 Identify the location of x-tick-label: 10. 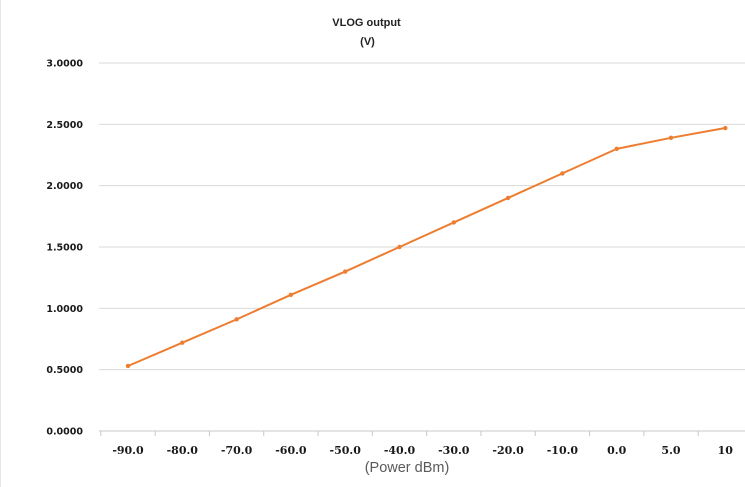
(726, 450).